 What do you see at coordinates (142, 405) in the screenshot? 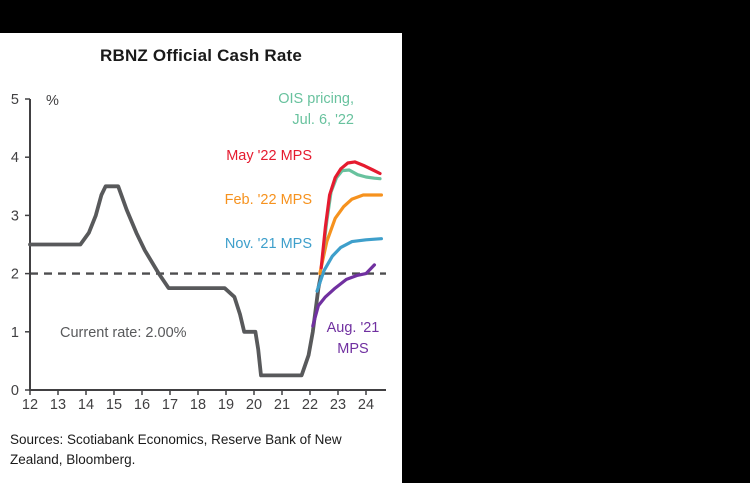
I see `x-tick-label: 16` at bounding box center [142, 405].